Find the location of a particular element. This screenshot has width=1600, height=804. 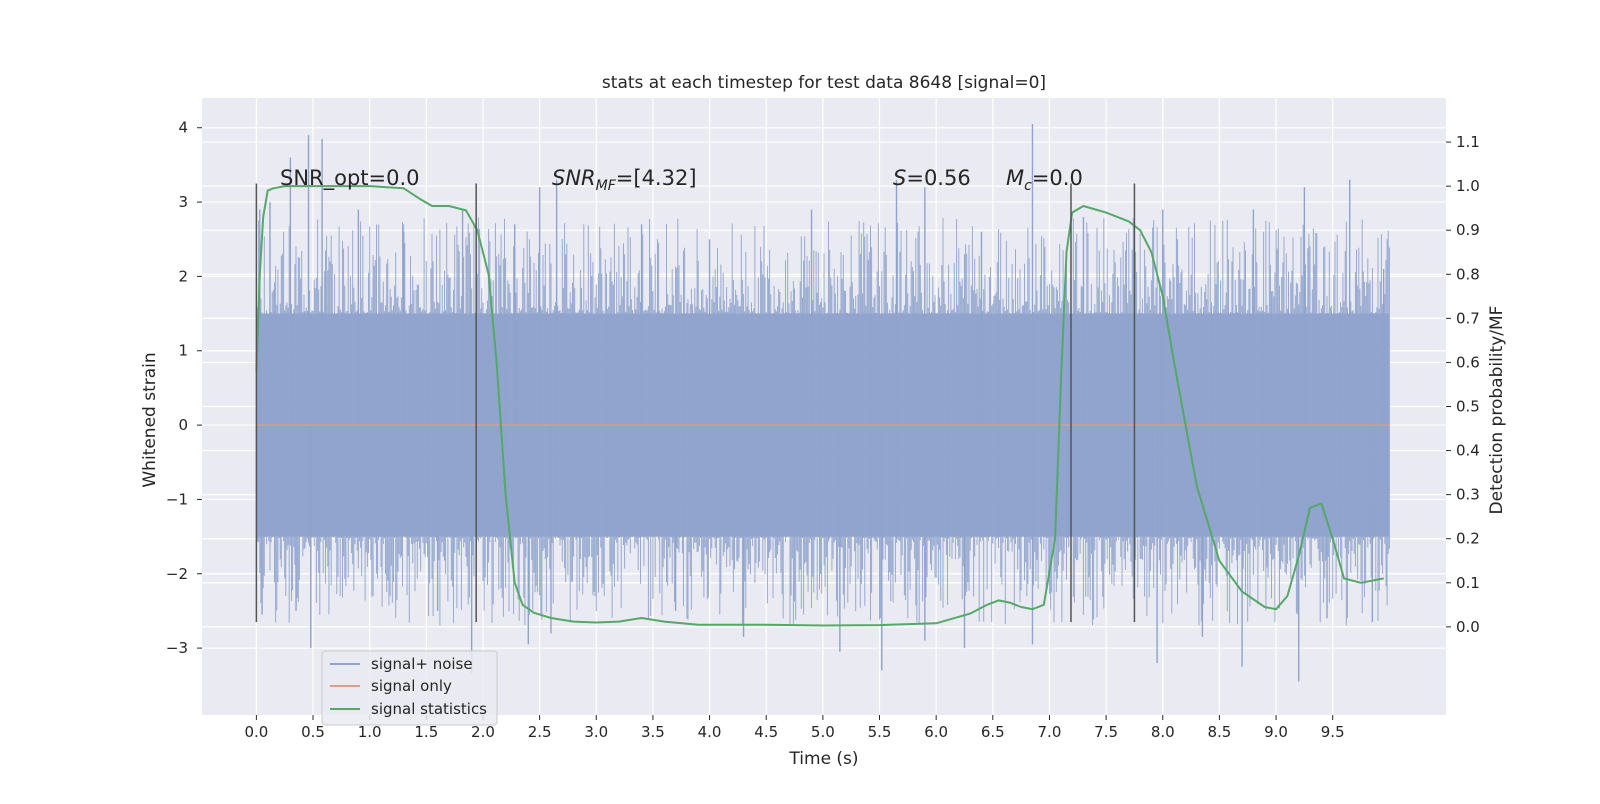

y-right-axis-label: Detection probability/MF is located at coordinates (1497, 410).